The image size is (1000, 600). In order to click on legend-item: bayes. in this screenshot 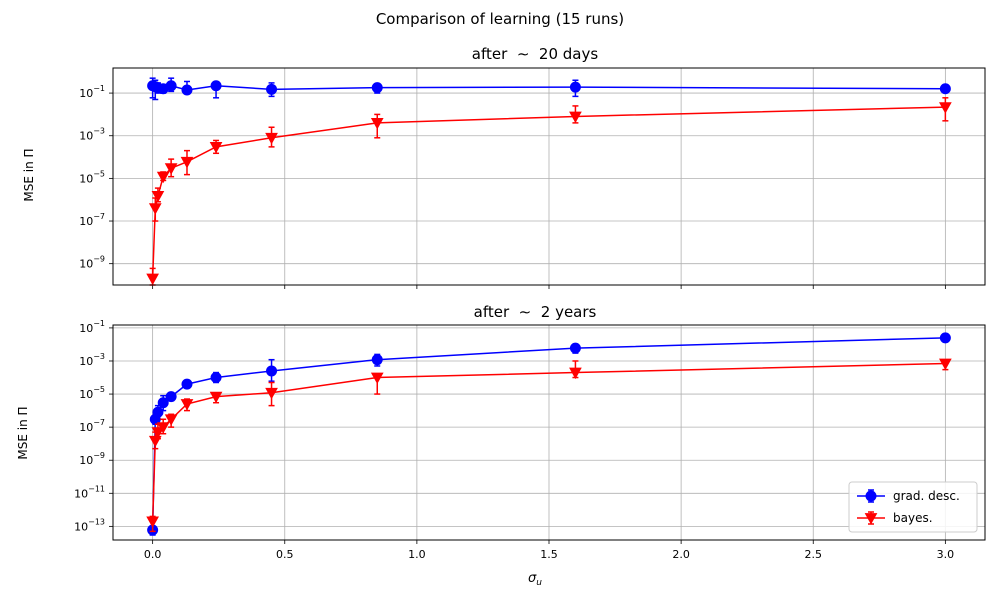, I will do `click(895, 518)`.